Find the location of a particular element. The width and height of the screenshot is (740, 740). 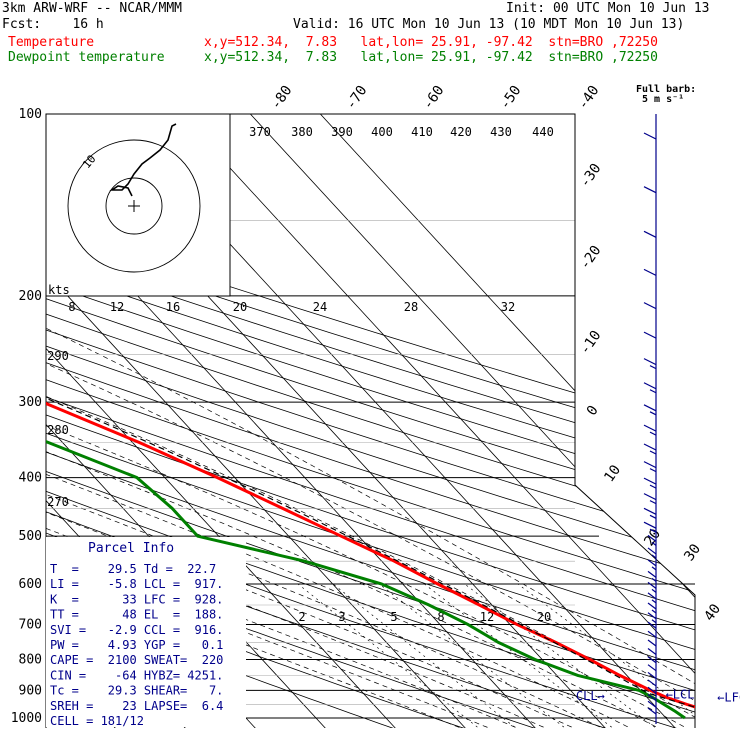

isotherm-label: -60 is located at coordinates (434, 98).